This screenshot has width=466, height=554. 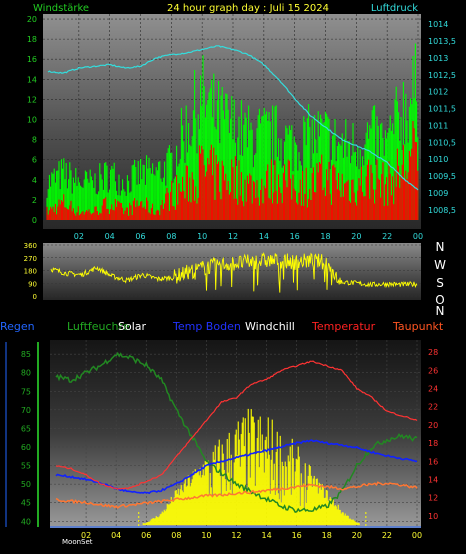 I want to click on temperature-tick-label: 10, so click(x=433, y=516).